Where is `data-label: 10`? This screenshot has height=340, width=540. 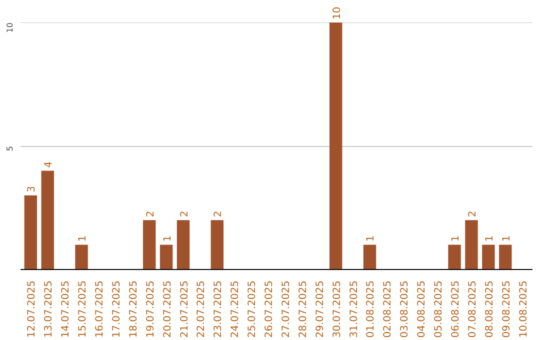
data-label: 10 is located at coordinates (337, 13).